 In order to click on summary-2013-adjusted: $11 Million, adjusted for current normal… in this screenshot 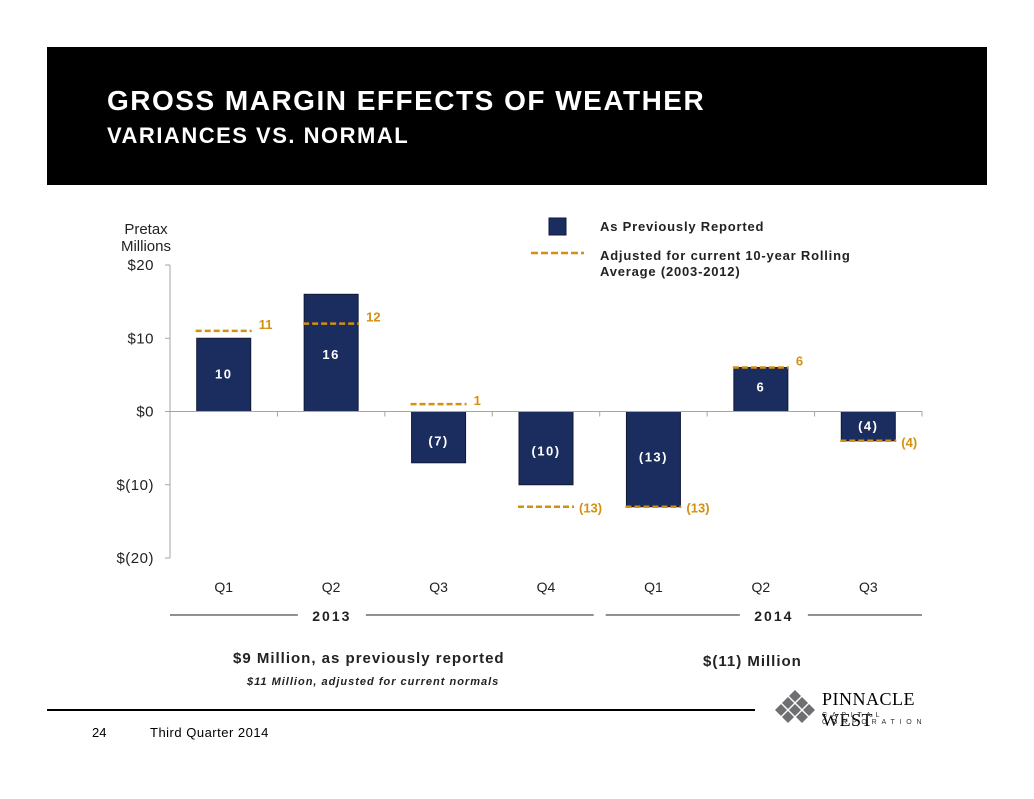, I will do `click(373, 682)`.